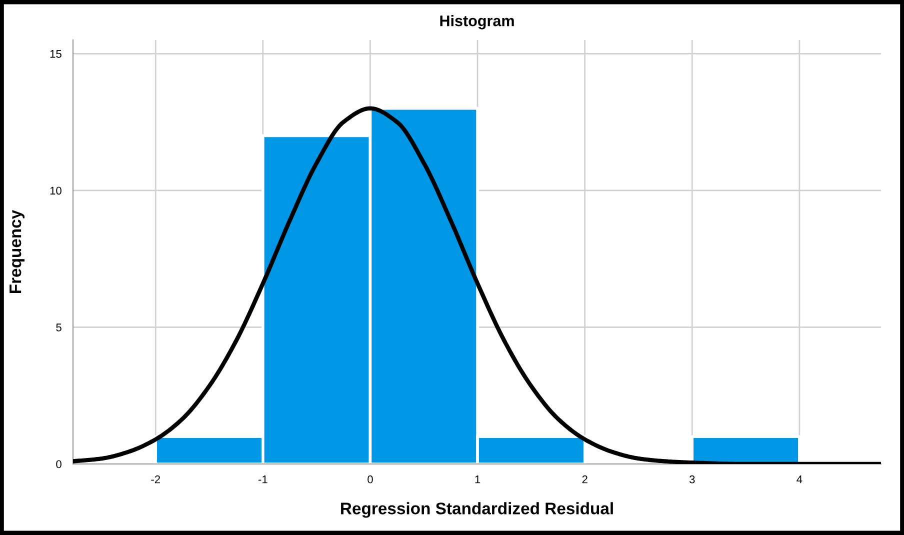 The height and width of the screenshot is (535, 904). What do you see at coordinates (799, 480) in the screenshot?
I see `x-tick-label: 4` at bounding box center [799, 480].